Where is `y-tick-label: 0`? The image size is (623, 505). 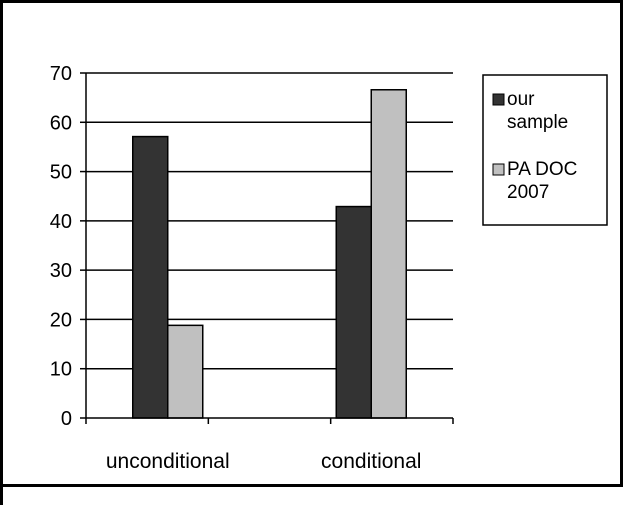
y-tick-label: 0 is located at coordinates (66, 419).